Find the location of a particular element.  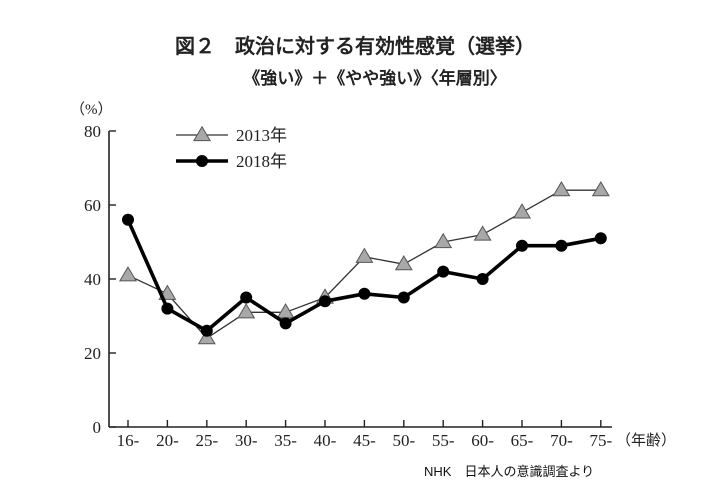

x-tick-label: 16- is located at coordinates (128, 440).